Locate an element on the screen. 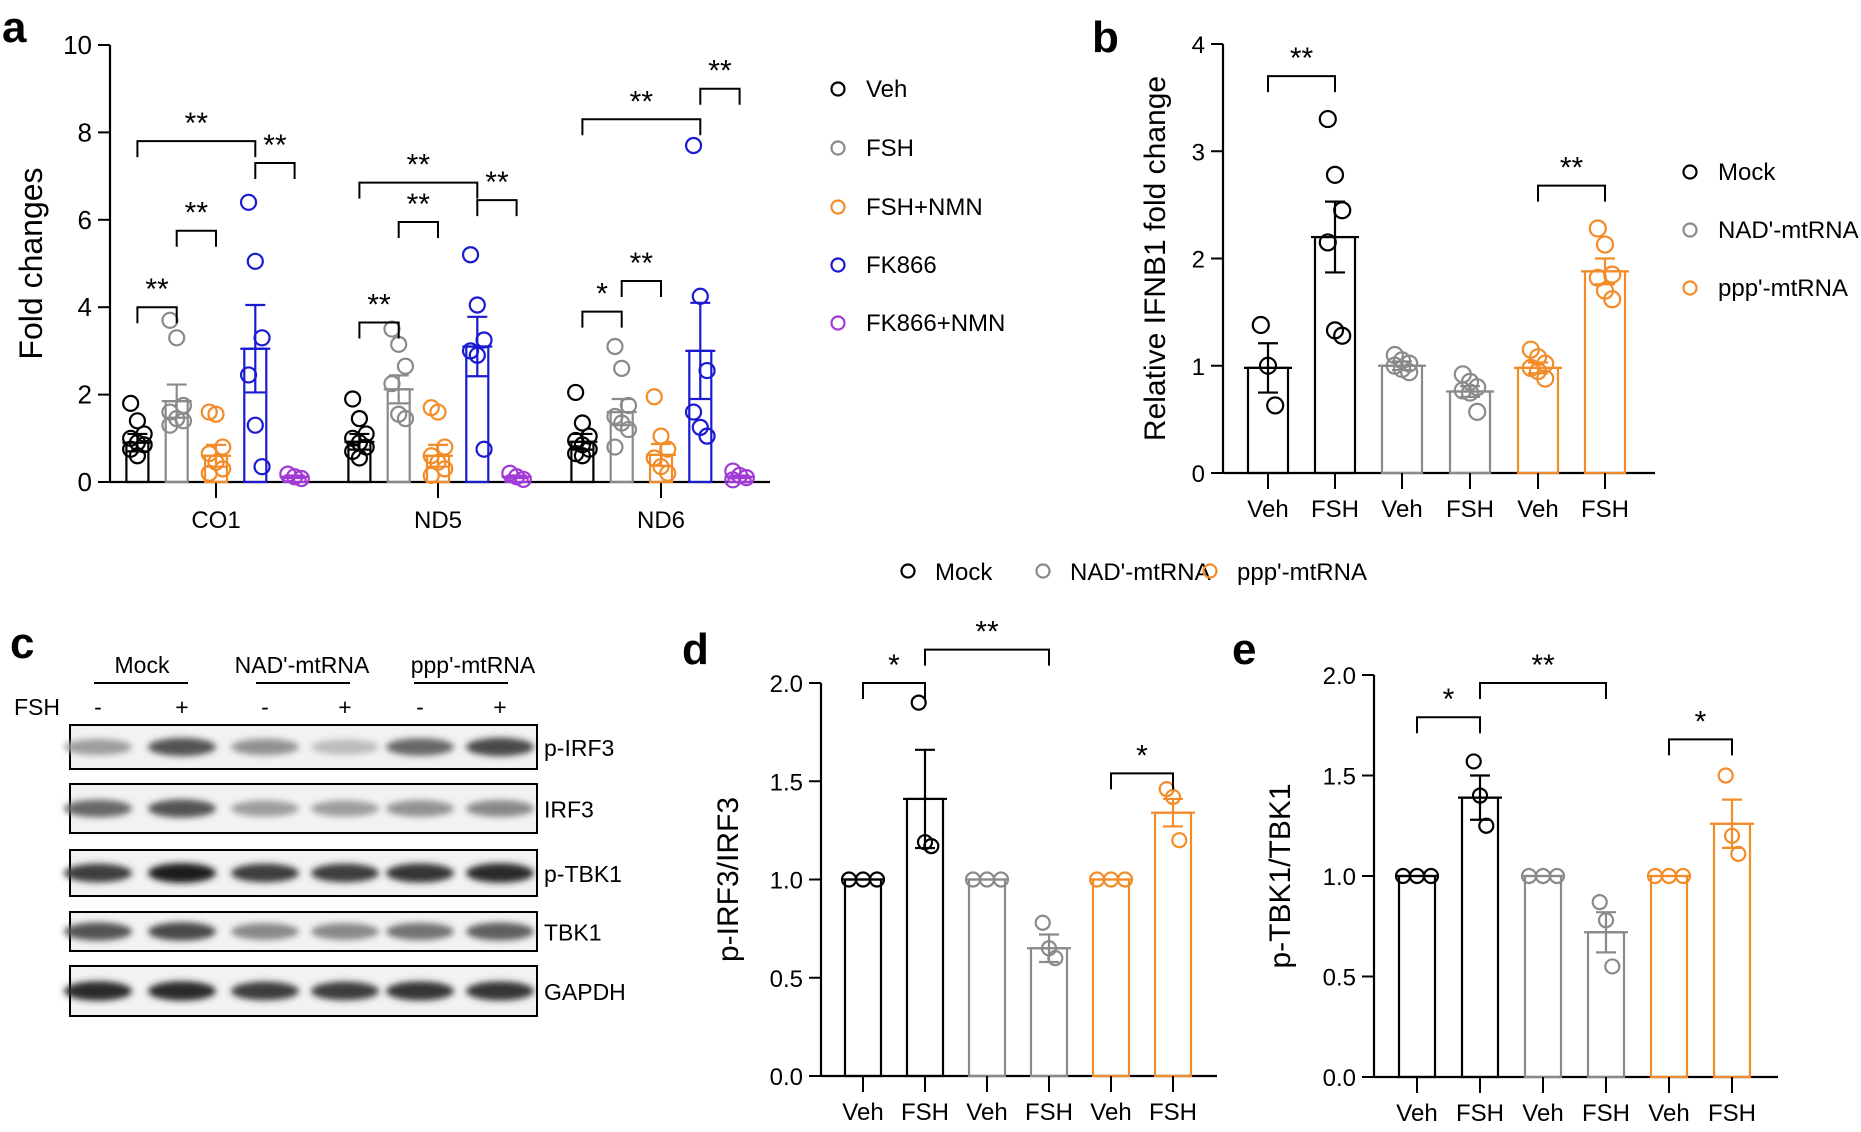  y-axis-label: p-TBK1/TBK1 is located at coordinates (1280, 875).